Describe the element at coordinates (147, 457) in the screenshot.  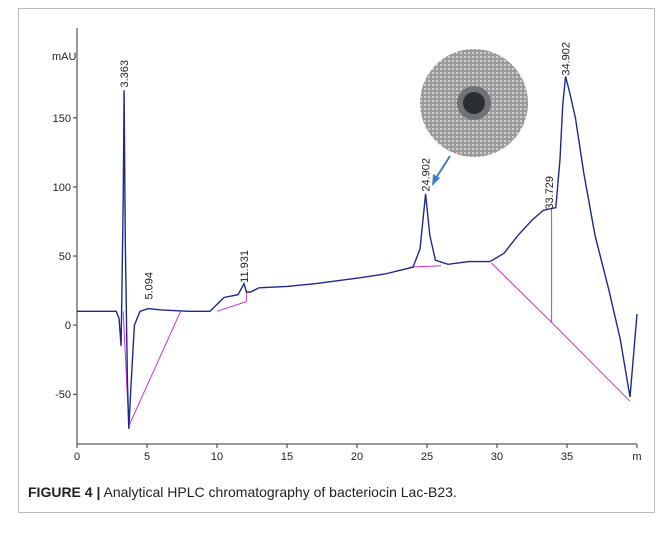
I see `x-tick-label: 5` at that location.